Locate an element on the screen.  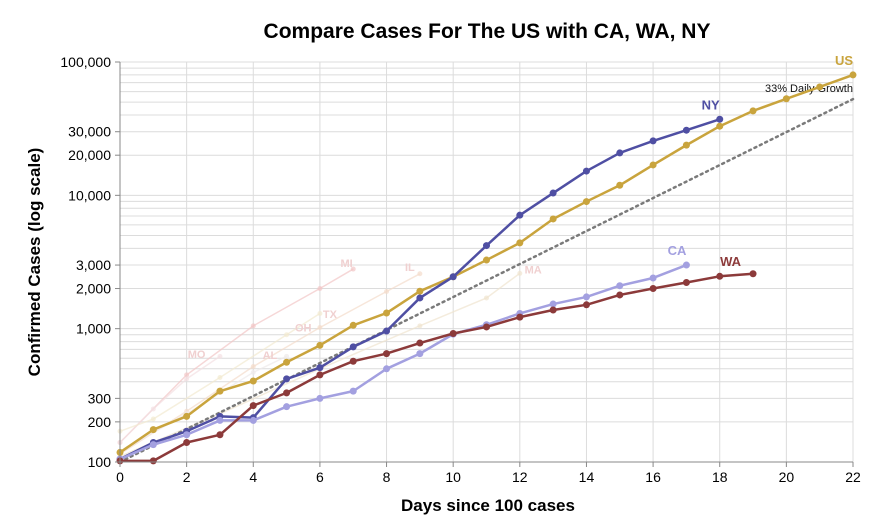
y-tick-label: 30,000 is located at coordinates (89, 132).